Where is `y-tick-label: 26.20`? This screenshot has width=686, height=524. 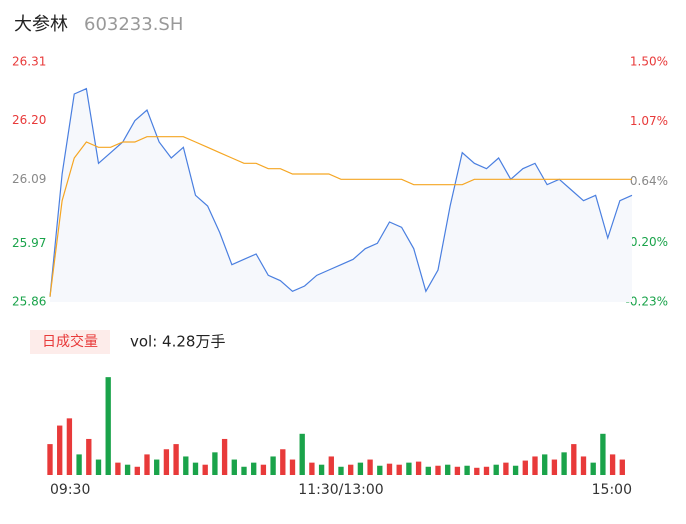
y-tick-label: 26.20 is located at coordinates (29, 120).